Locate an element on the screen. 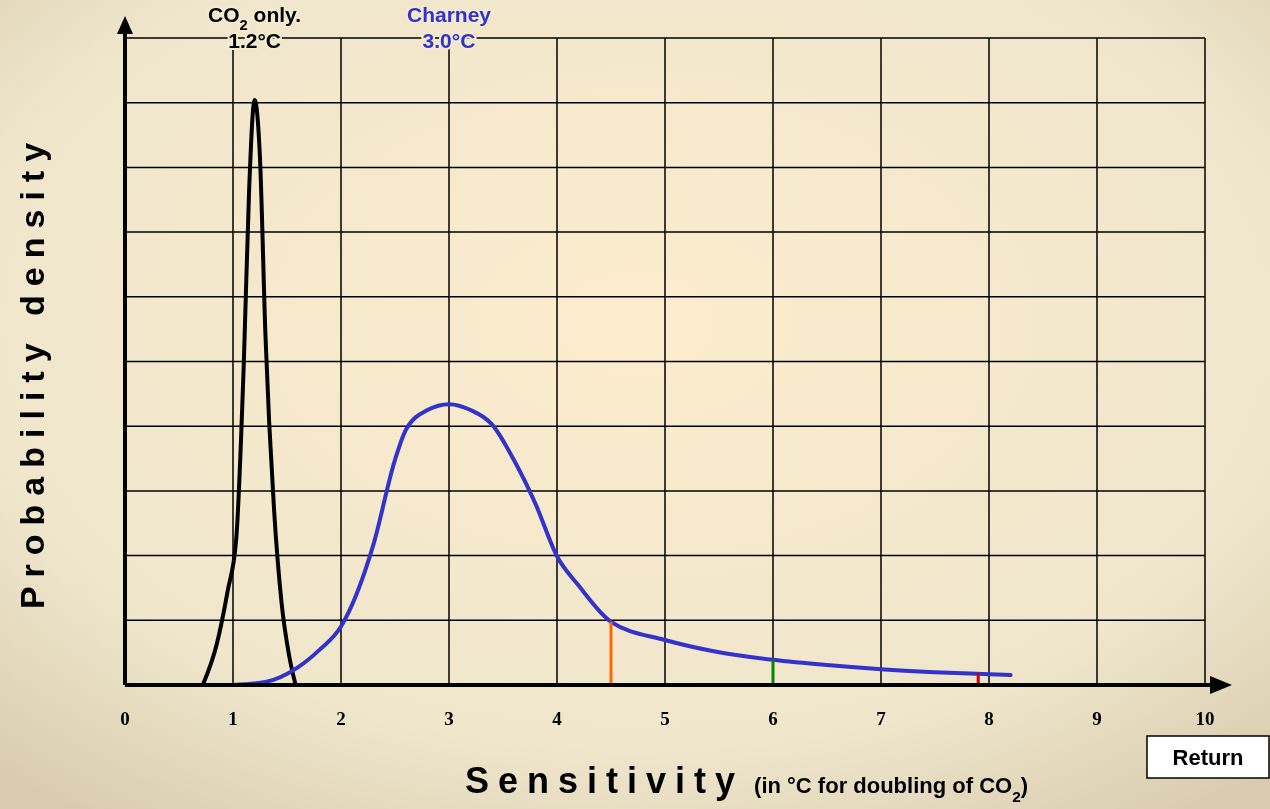  x-tick-label: 9 is located at coordinates (1097, 718).